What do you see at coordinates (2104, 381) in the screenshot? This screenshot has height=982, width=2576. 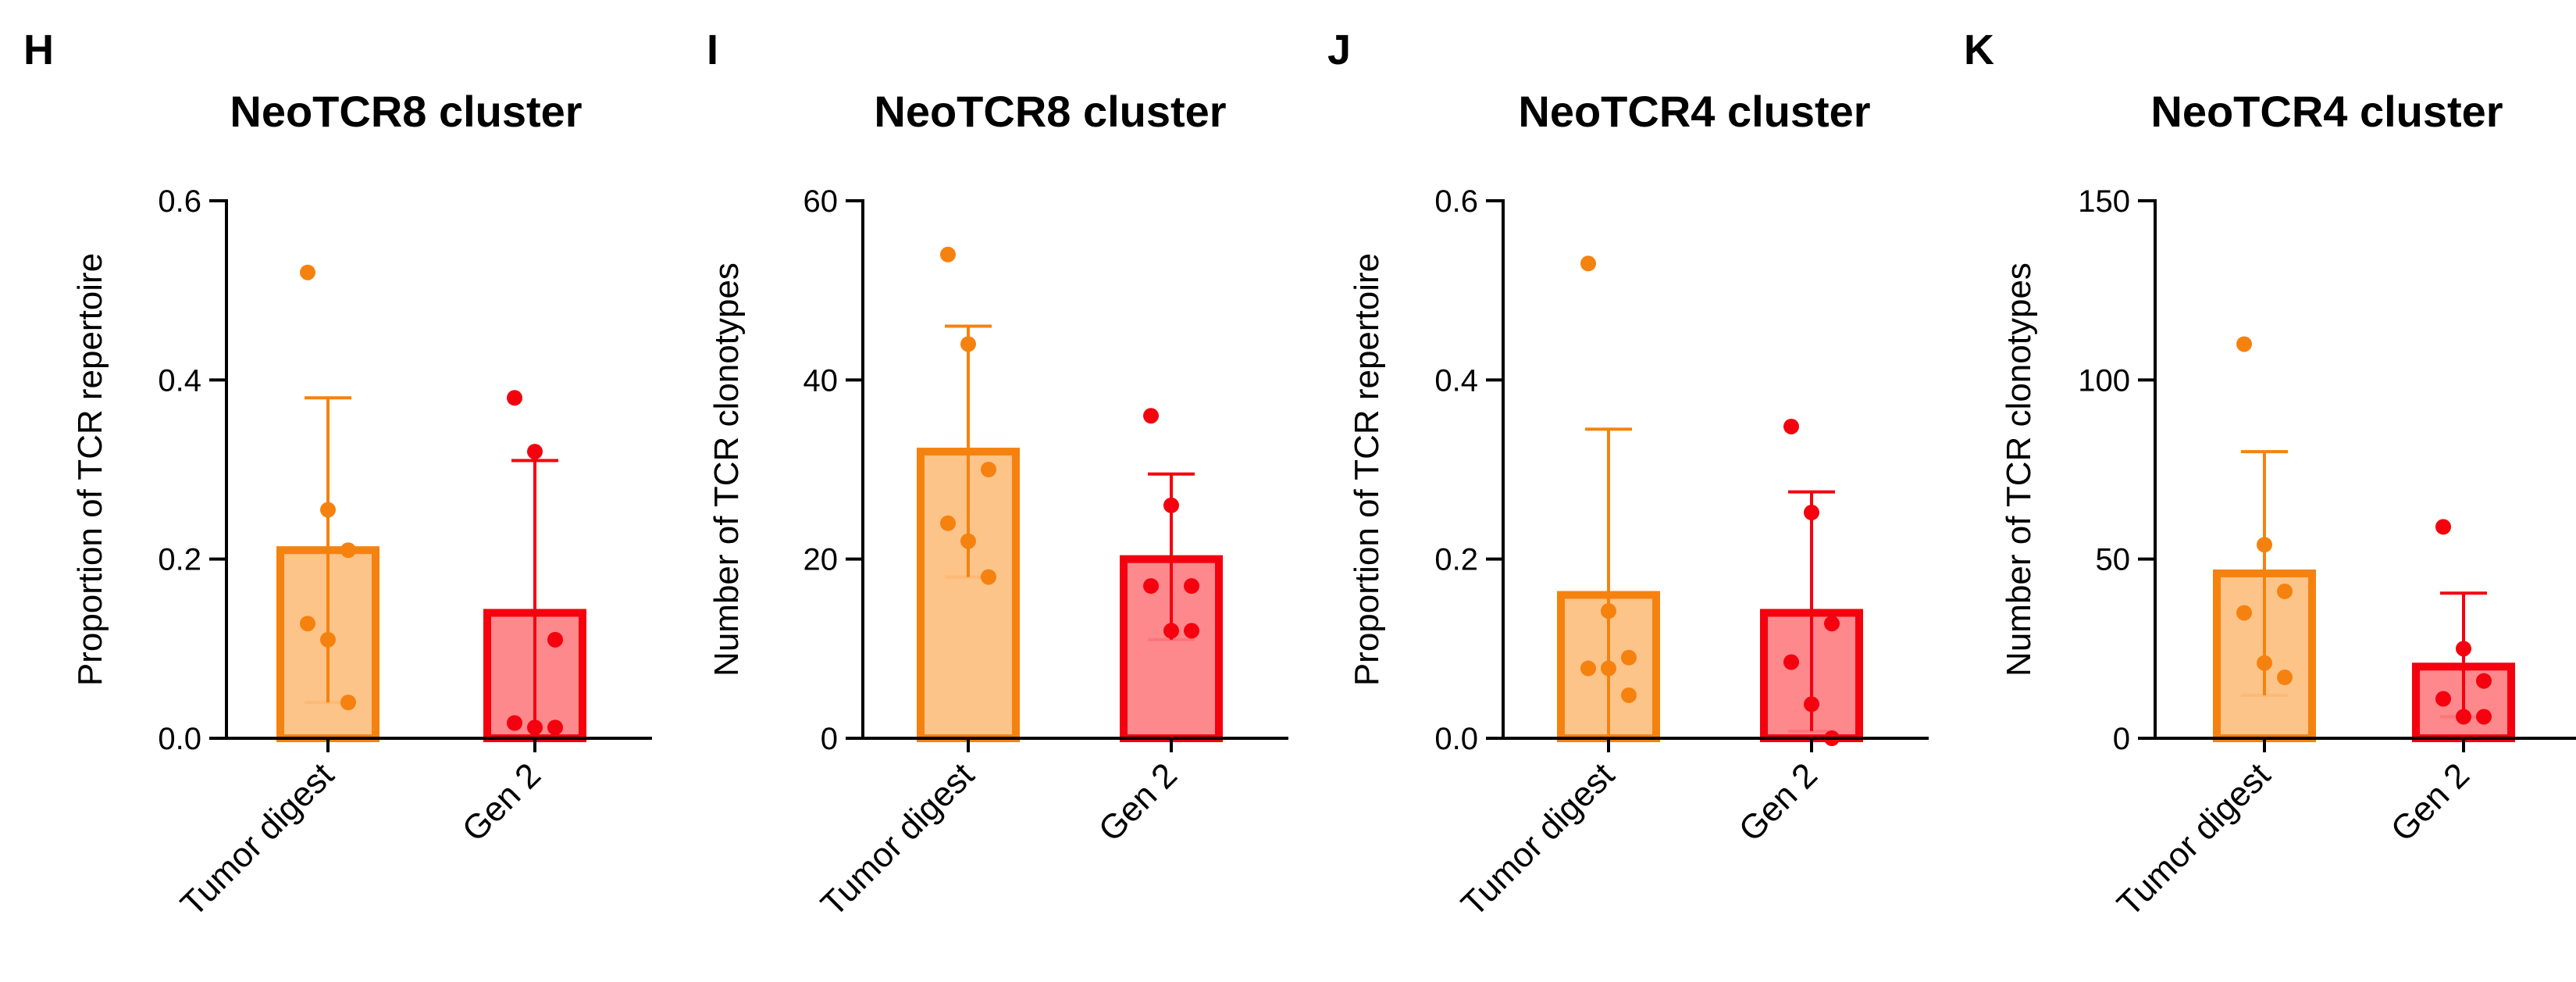 I see `y-tick-label: 100` at bounding box center [2104, 381].